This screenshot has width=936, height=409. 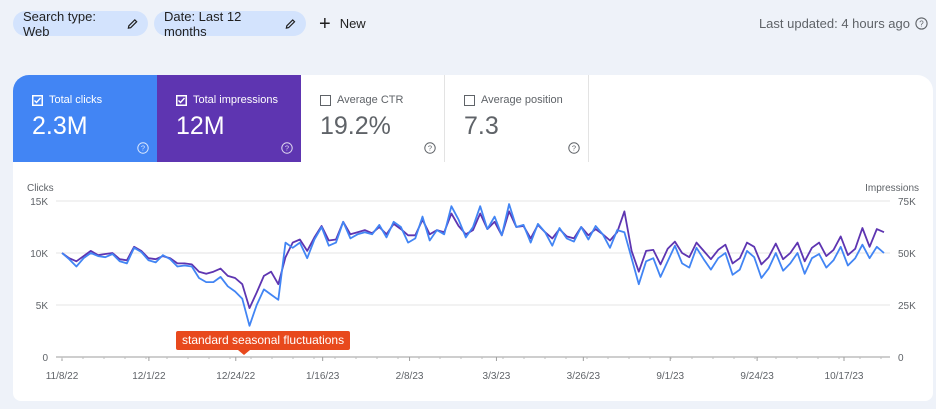 I want to click on y-tick-right: 25K, so click(x=907, y=306).